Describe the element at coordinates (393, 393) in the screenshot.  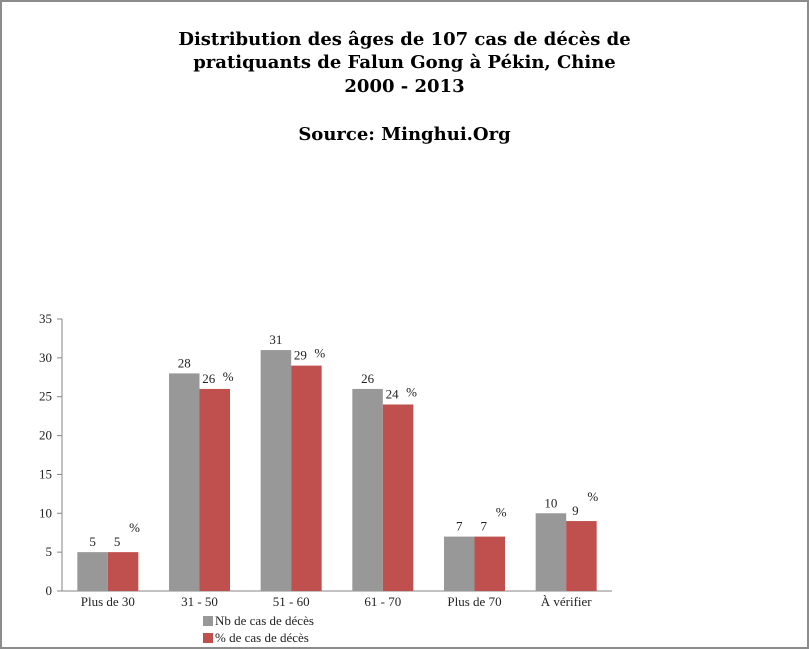
I see `data-label: 24` at that location.